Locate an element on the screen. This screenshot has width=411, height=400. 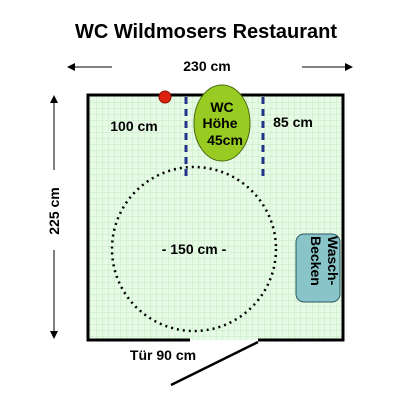
left-clearance-label: 100 cm is located at coordinates (133, 126).